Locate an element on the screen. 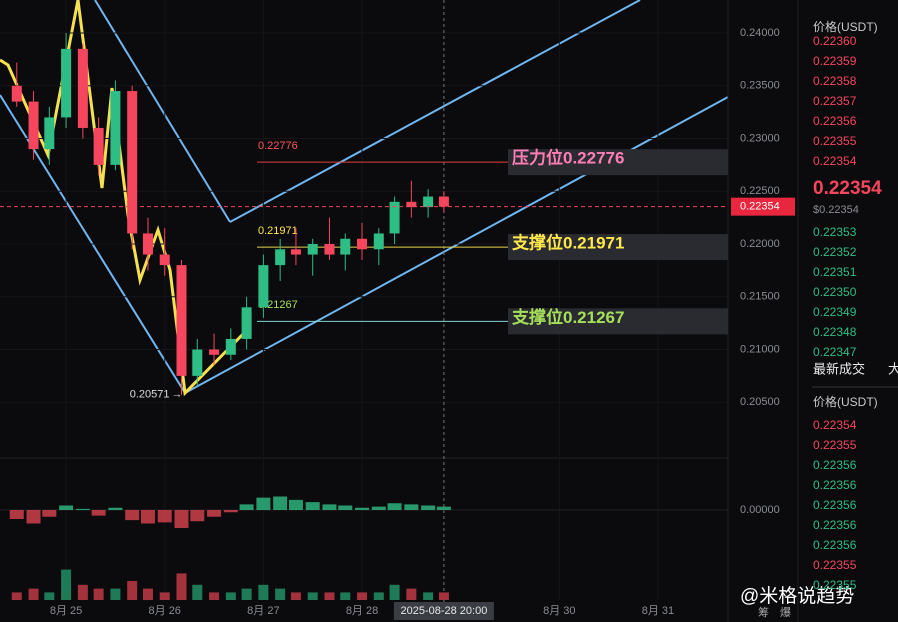 The width and height of the screenshot is (898, 622). level-box is located at coordinates (618, 321).